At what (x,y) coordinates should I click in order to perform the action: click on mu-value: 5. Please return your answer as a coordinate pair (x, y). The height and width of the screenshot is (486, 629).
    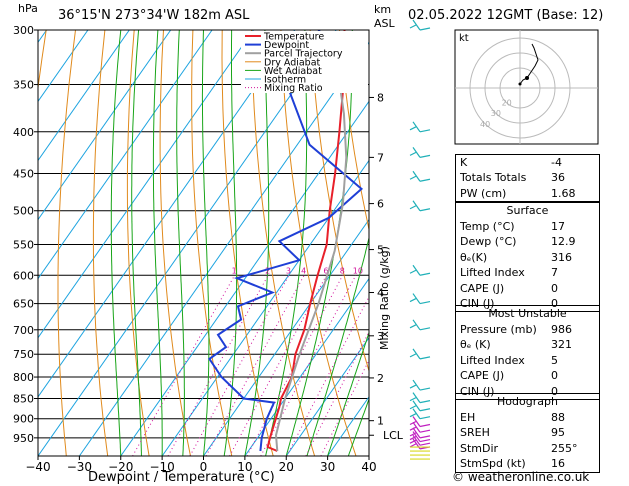
    Looking at the image, I should click on (554, 360).